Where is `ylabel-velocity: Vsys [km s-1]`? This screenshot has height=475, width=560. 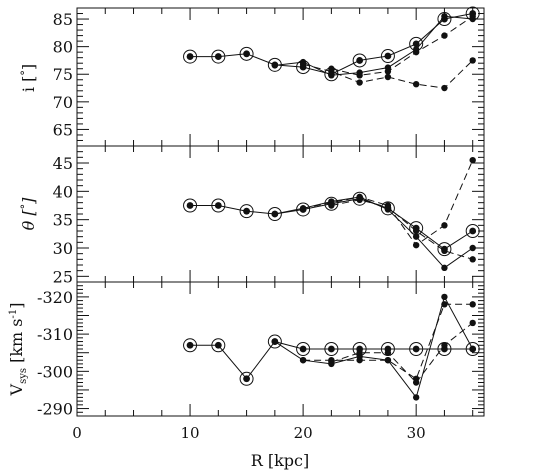 ylabel-velocity: Vsys [km s-1] is located at coordinates (18, 350).